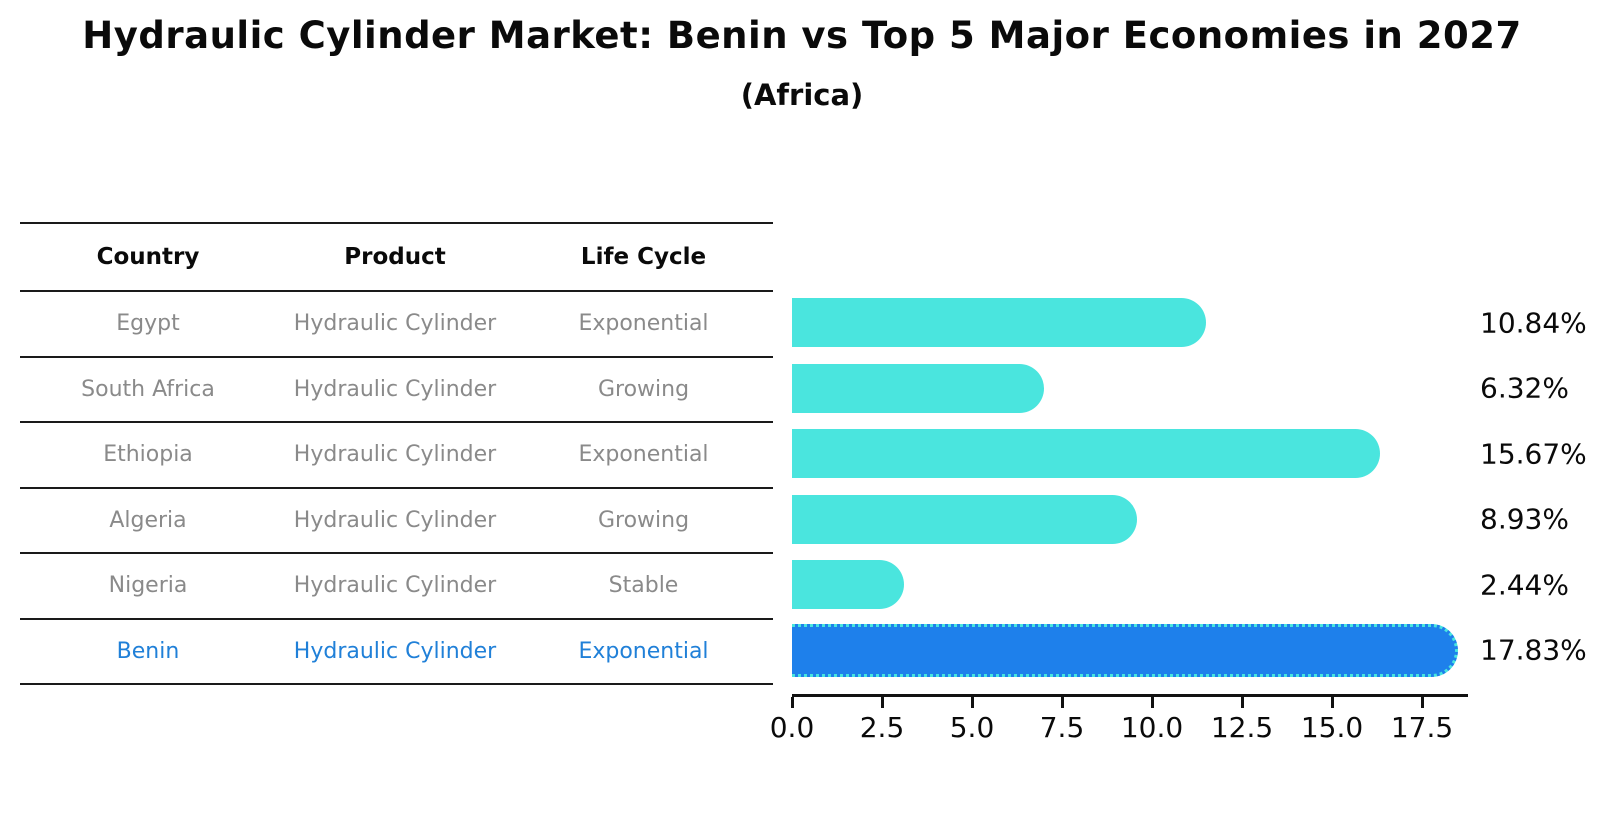 The image size is (1604, 823). Describe the element at coordinates (1524, 388) in the screenshot. I see `value-label-south-africa: 6.32%` at that location.